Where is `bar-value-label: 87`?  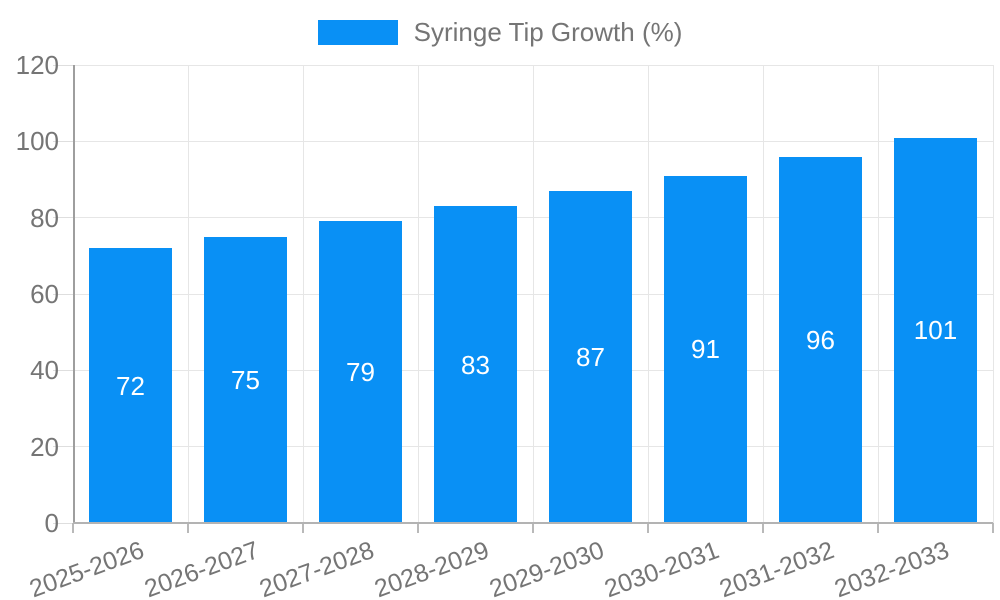 bar-value-label: 87 is located at coordinates (590, 356).